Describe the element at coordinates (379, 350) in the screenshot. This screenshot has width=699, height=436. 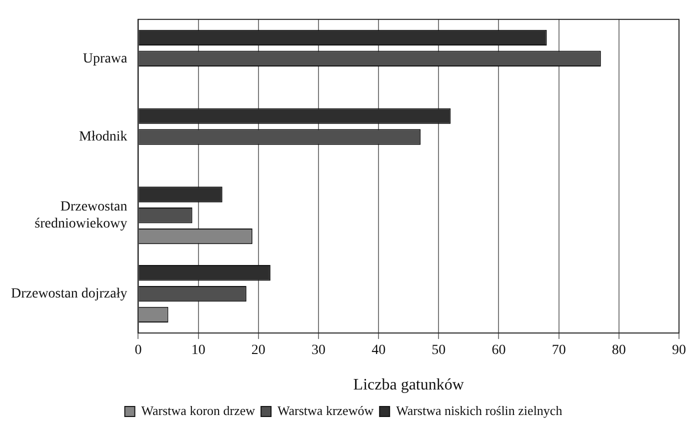
I see `x-tick-label: 40` at that location.